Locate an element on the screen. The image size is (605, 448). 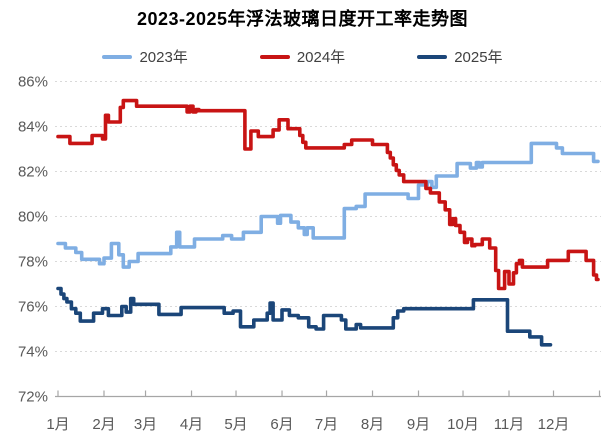
legend-swatch-2023年 is located at coordinates (117, 56).